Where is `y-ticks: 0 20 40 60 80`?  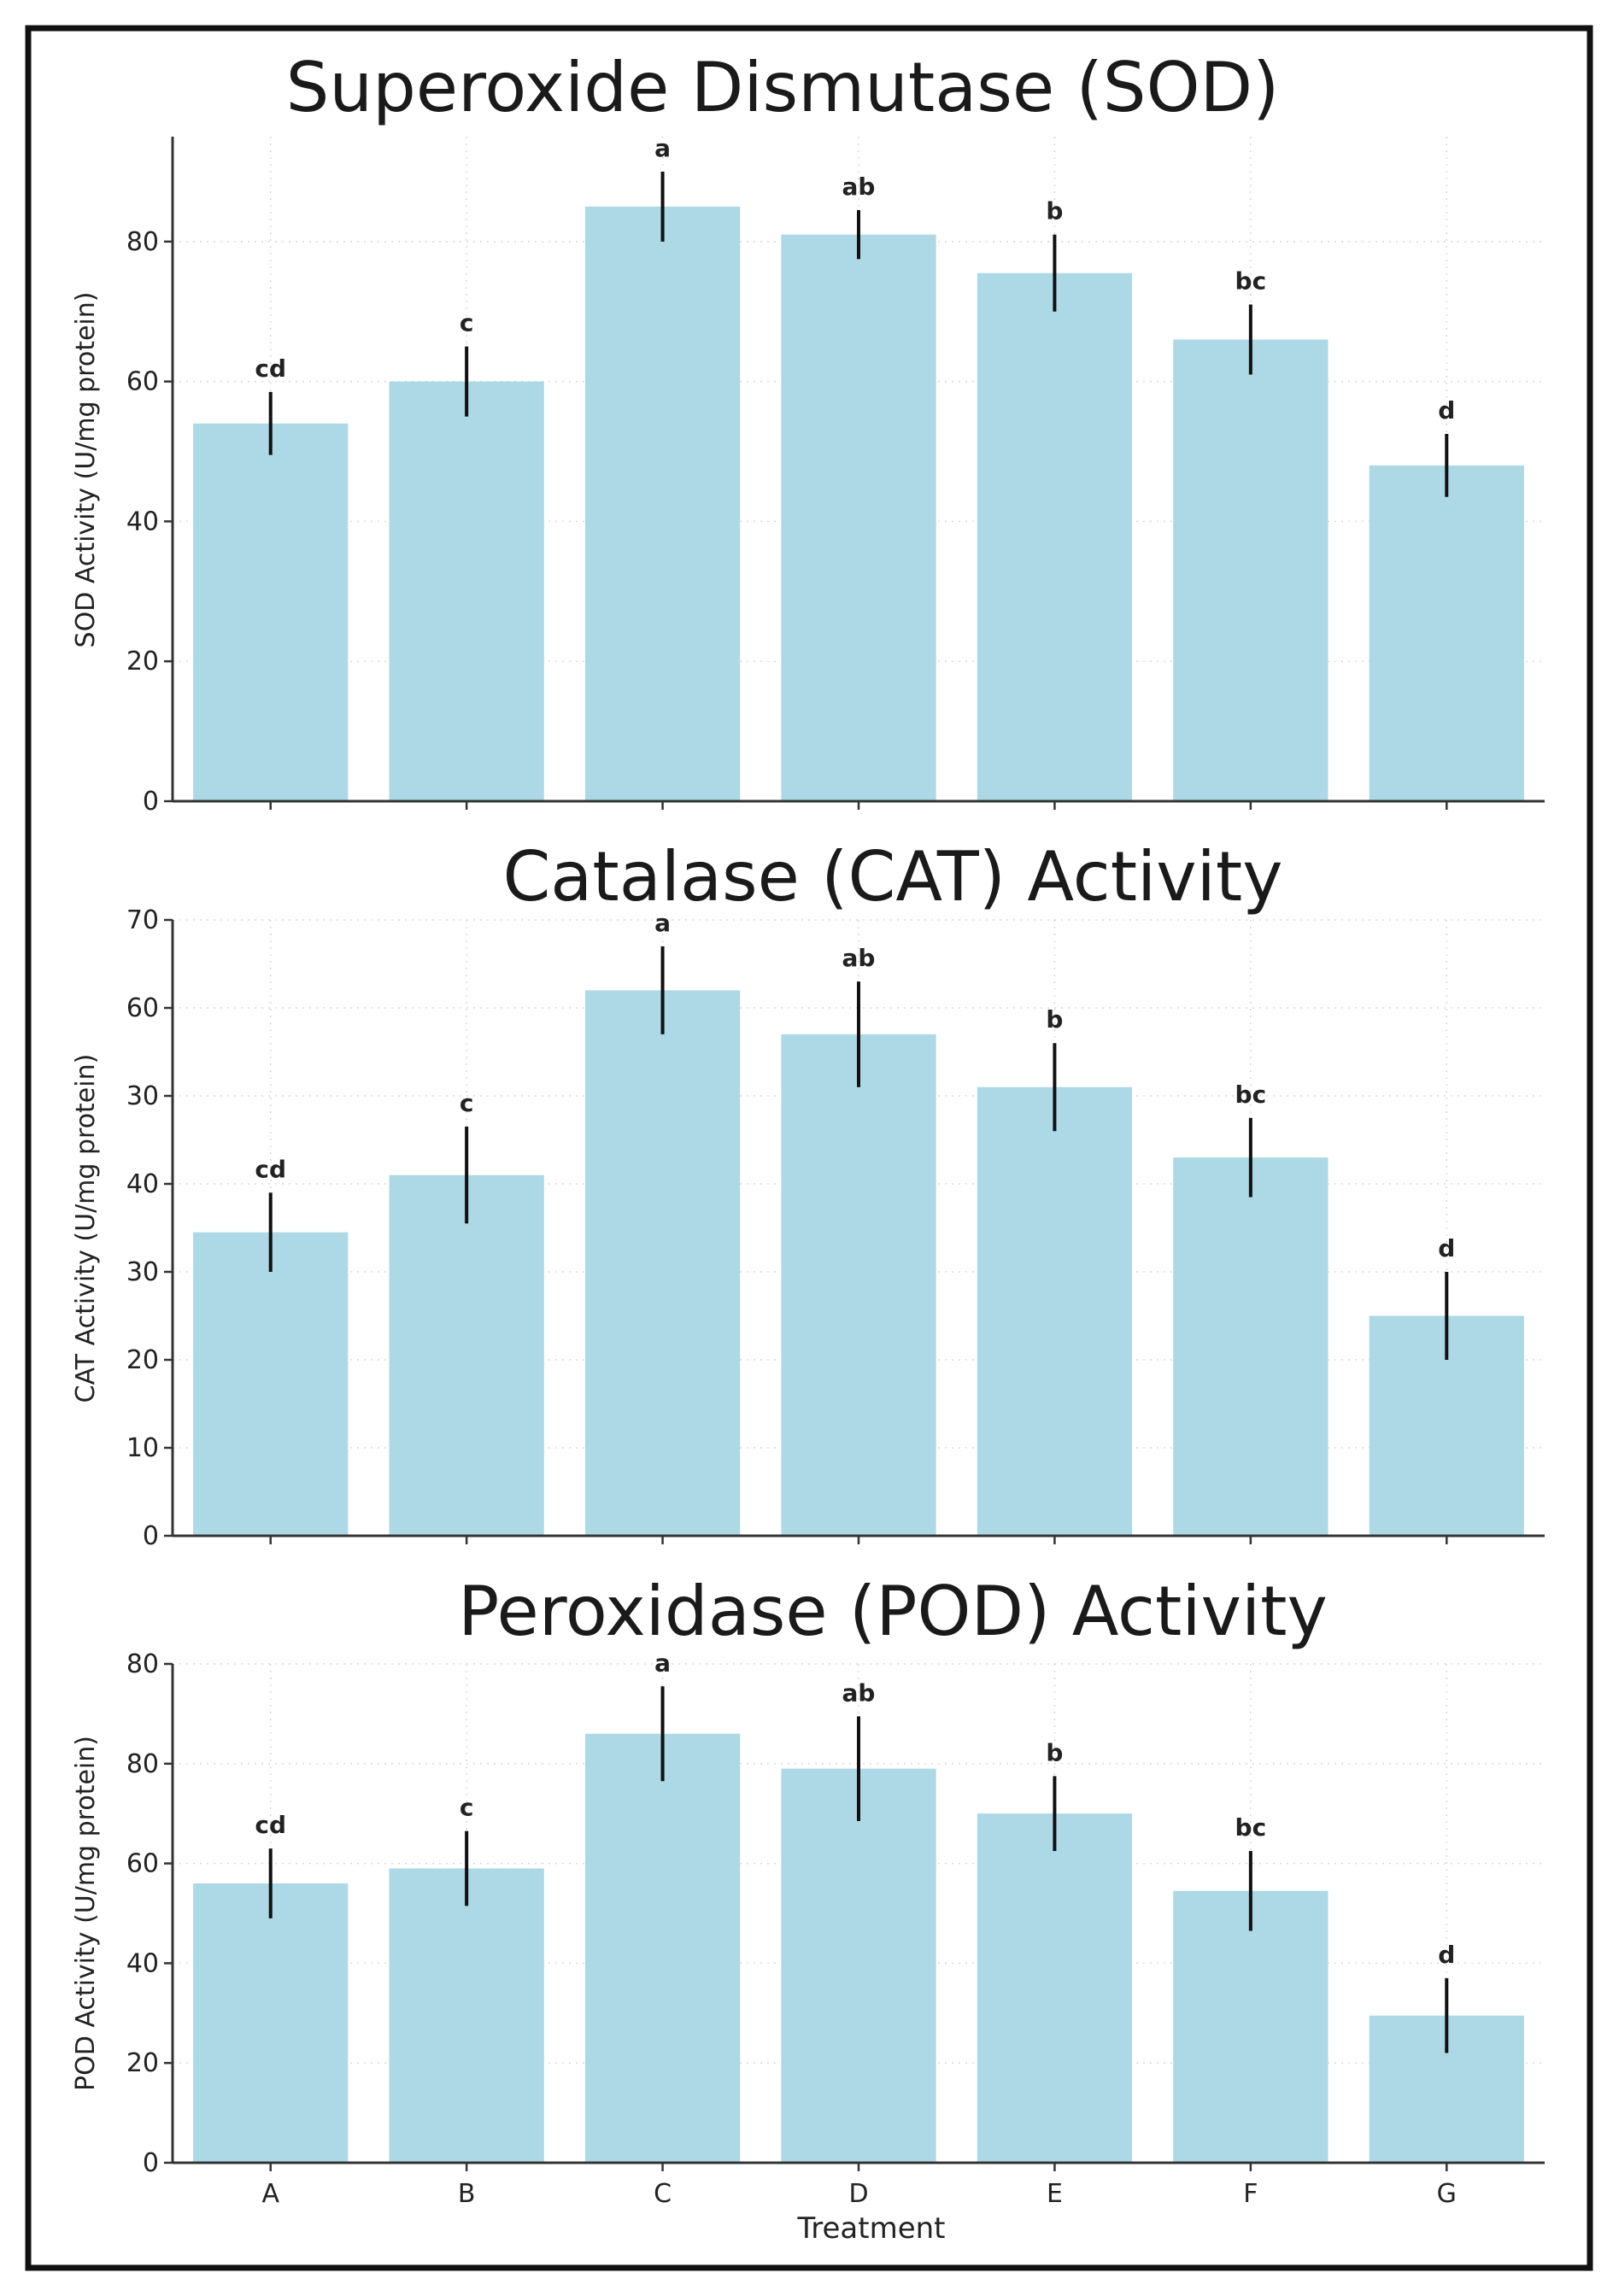 y-ticks: 0 20 40 60 80 is located at coordinates (149, 522).